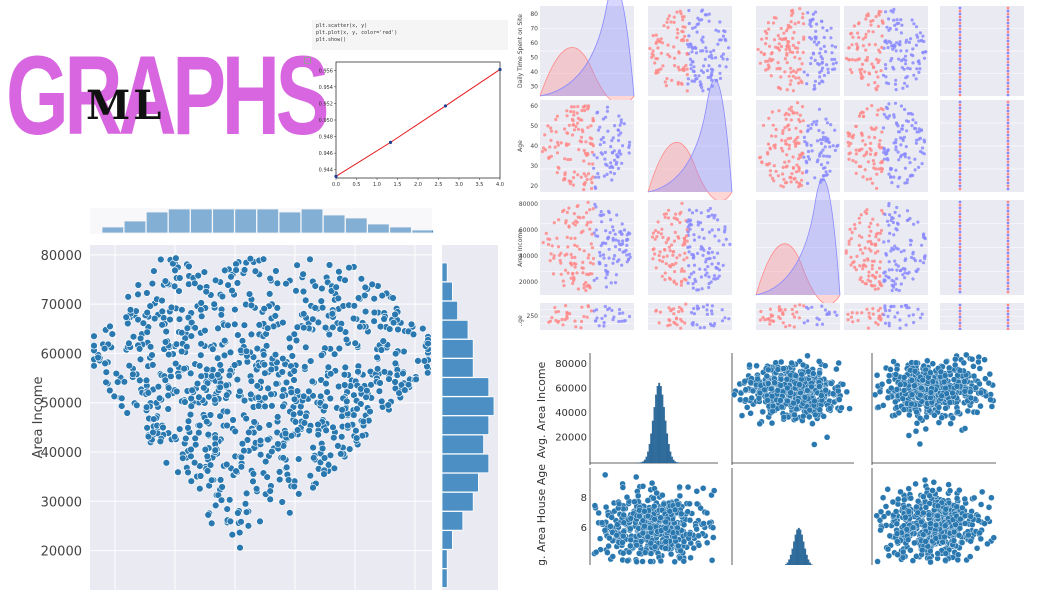  Describe the element at coordinates (326, 121) in the screenshot. I see `y-tick-label: 0.950` at that location.